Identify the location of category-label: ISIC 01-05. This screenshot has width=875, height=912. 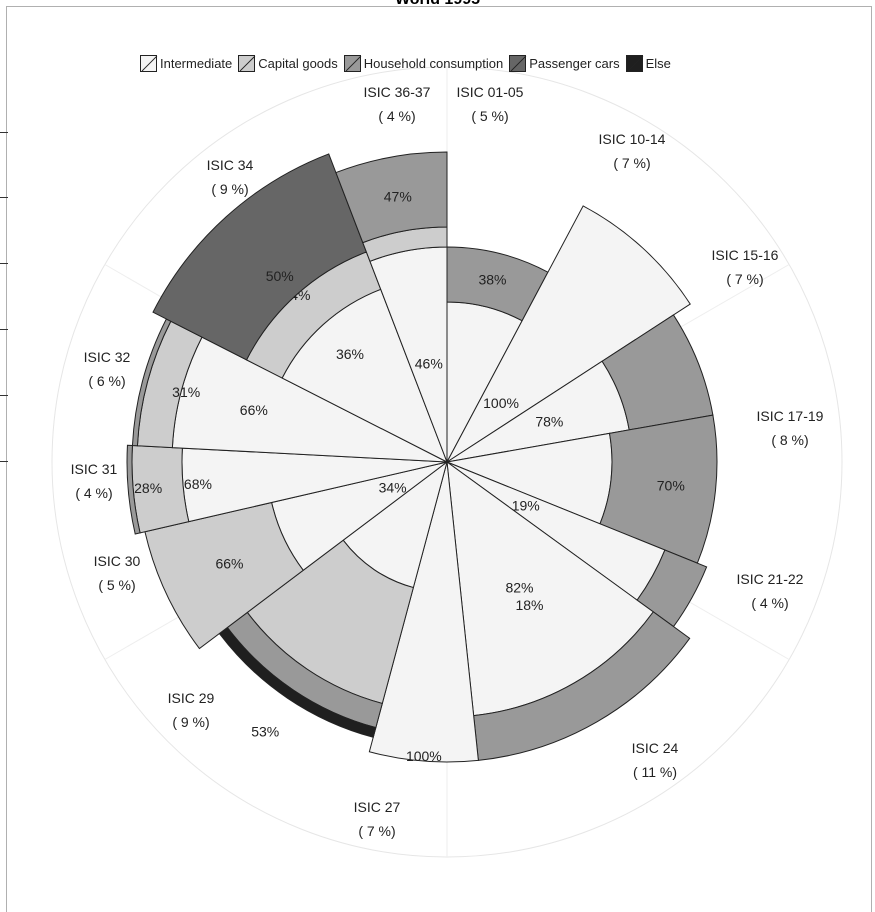
(490, 92).